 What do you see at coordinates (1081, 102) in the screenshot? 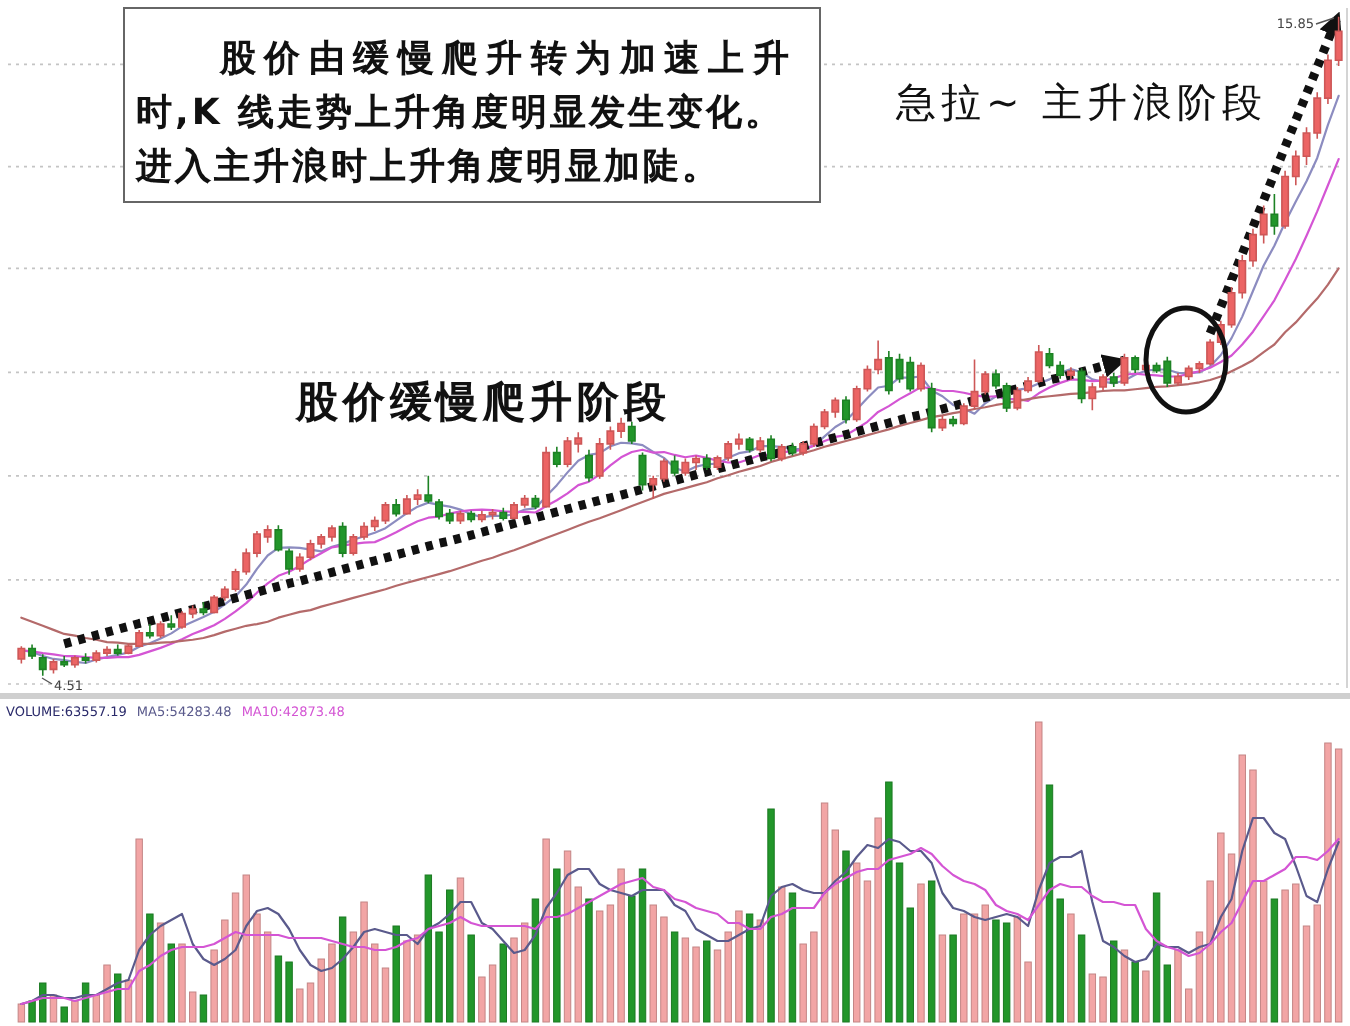
I see `annotation: 急拉~ 主升浪阶段` at bounding box center [1081, 102].